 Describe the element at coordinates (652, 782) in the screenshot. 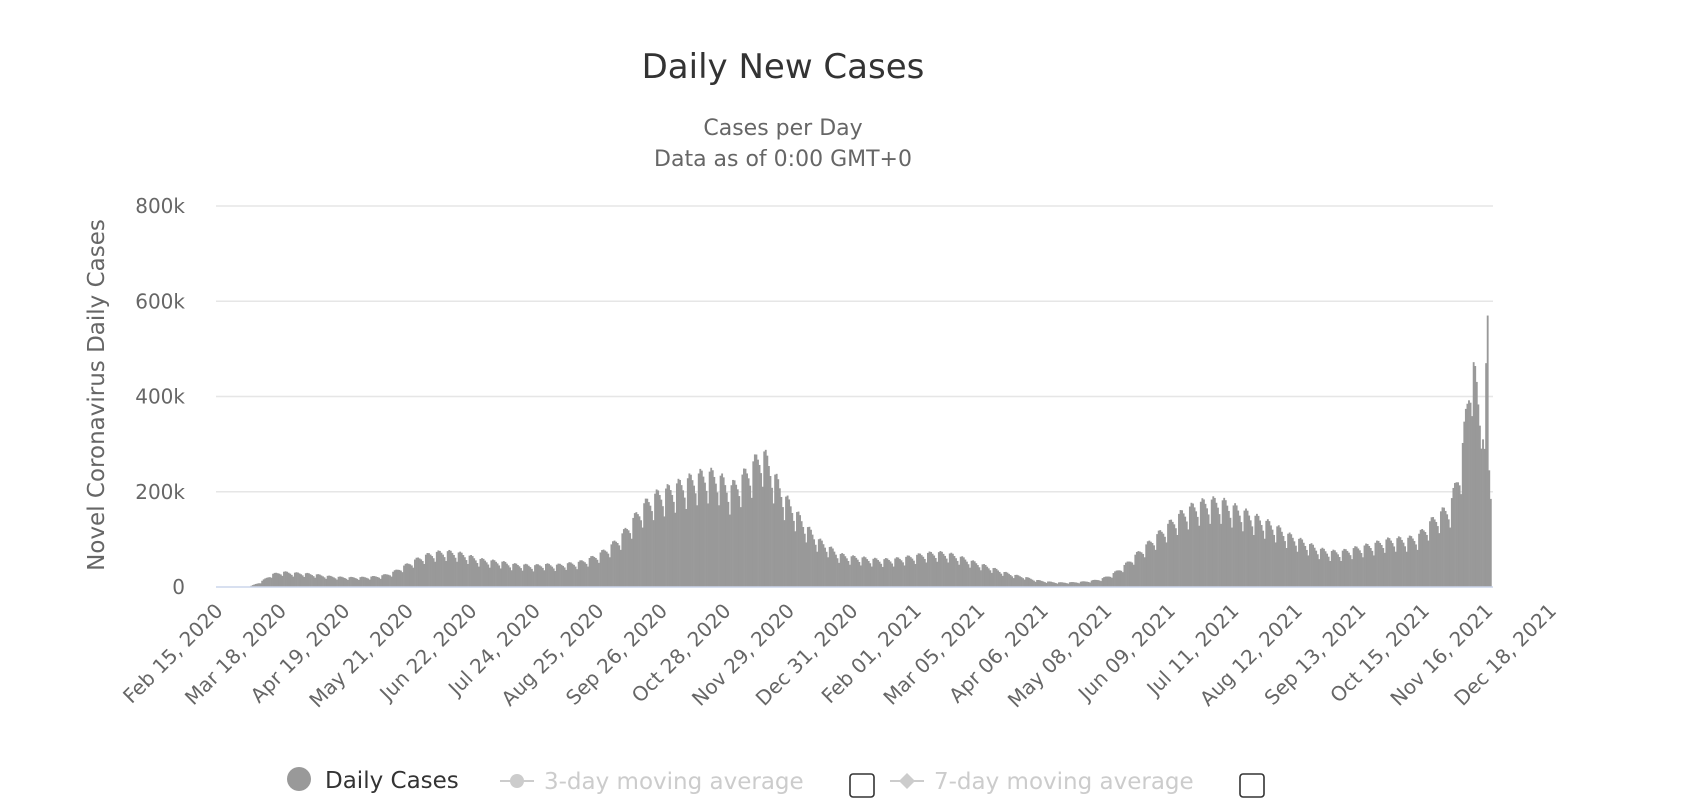

I see `legend-item-3-day-average: 3-day moving average` at that location.